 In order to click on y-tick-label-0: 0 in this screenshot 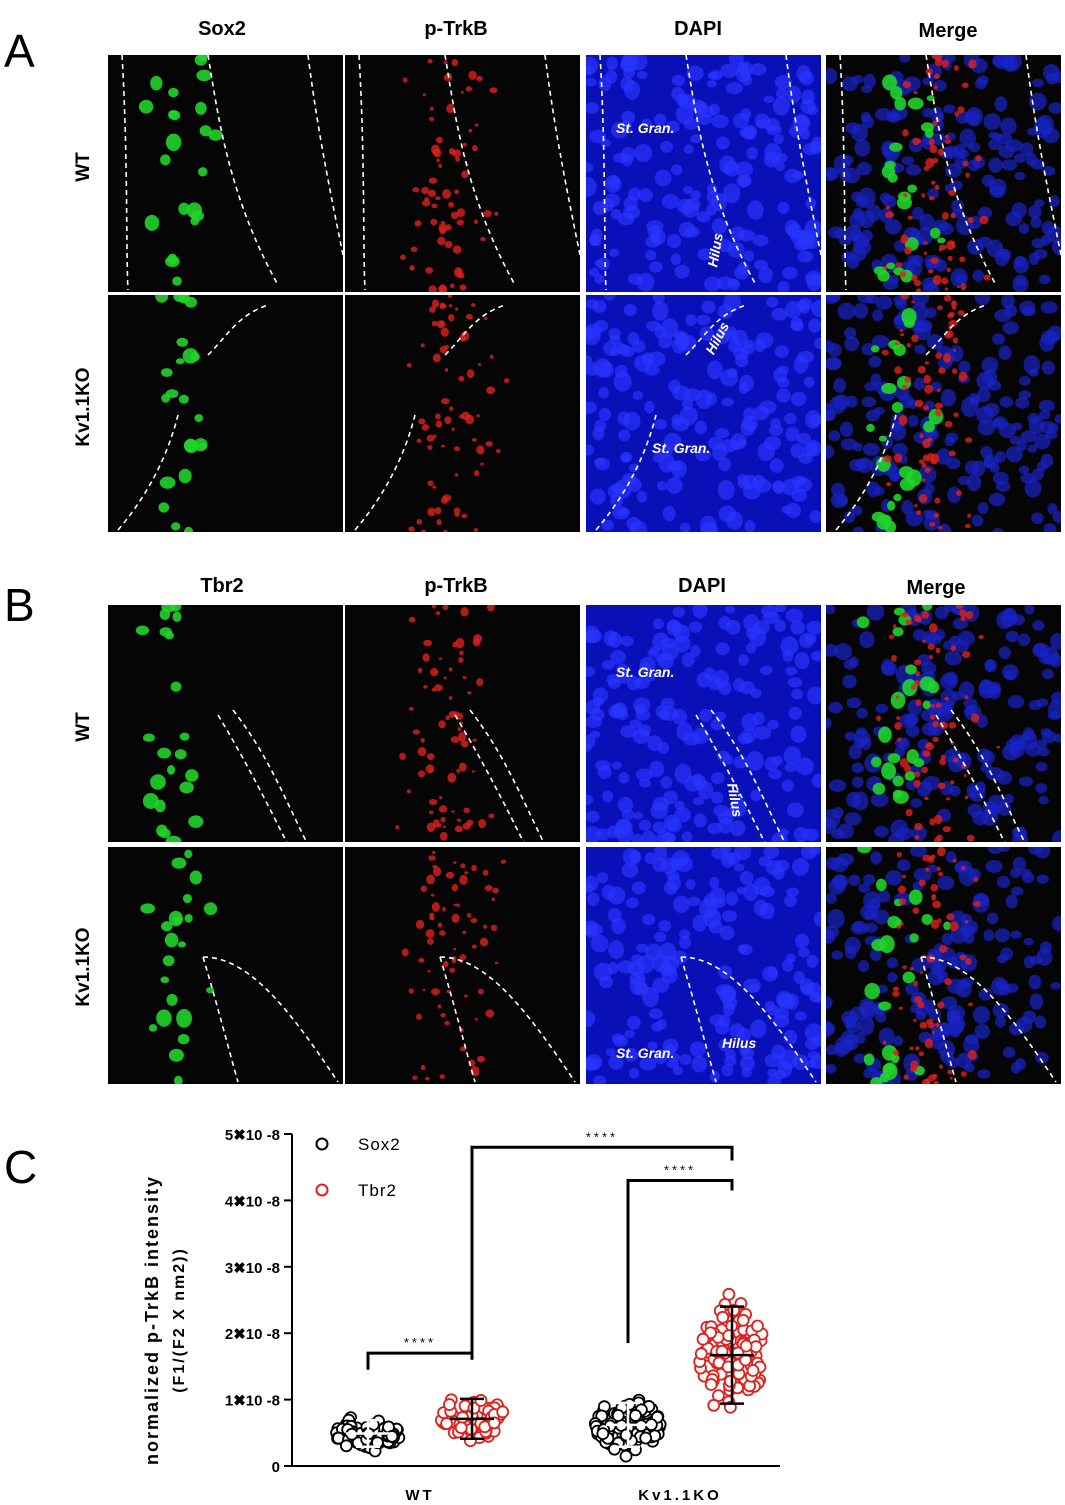, I will do `click(276, 1467)`.